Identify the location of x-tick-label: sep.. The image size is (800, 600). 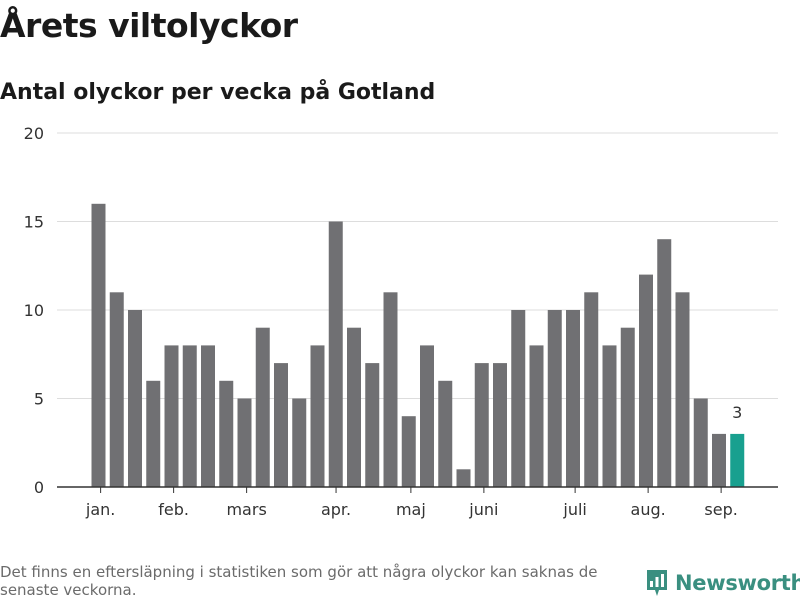
(720, 509).